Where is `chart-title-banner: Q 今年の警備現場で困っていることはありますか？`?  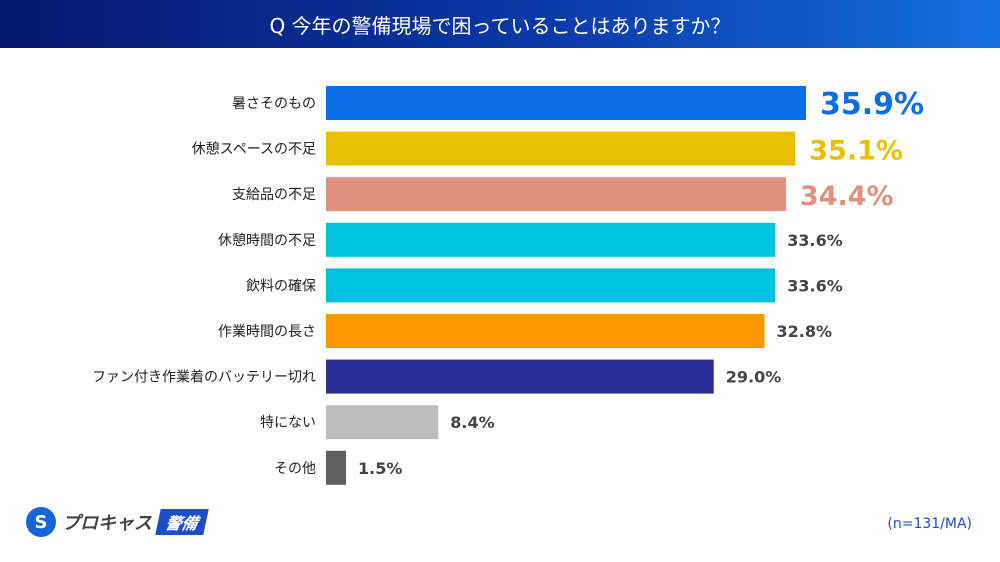 chart-title-banner: Q 今年の警備現場で困っていることはありますか？ is located at coordinates (500, 24).